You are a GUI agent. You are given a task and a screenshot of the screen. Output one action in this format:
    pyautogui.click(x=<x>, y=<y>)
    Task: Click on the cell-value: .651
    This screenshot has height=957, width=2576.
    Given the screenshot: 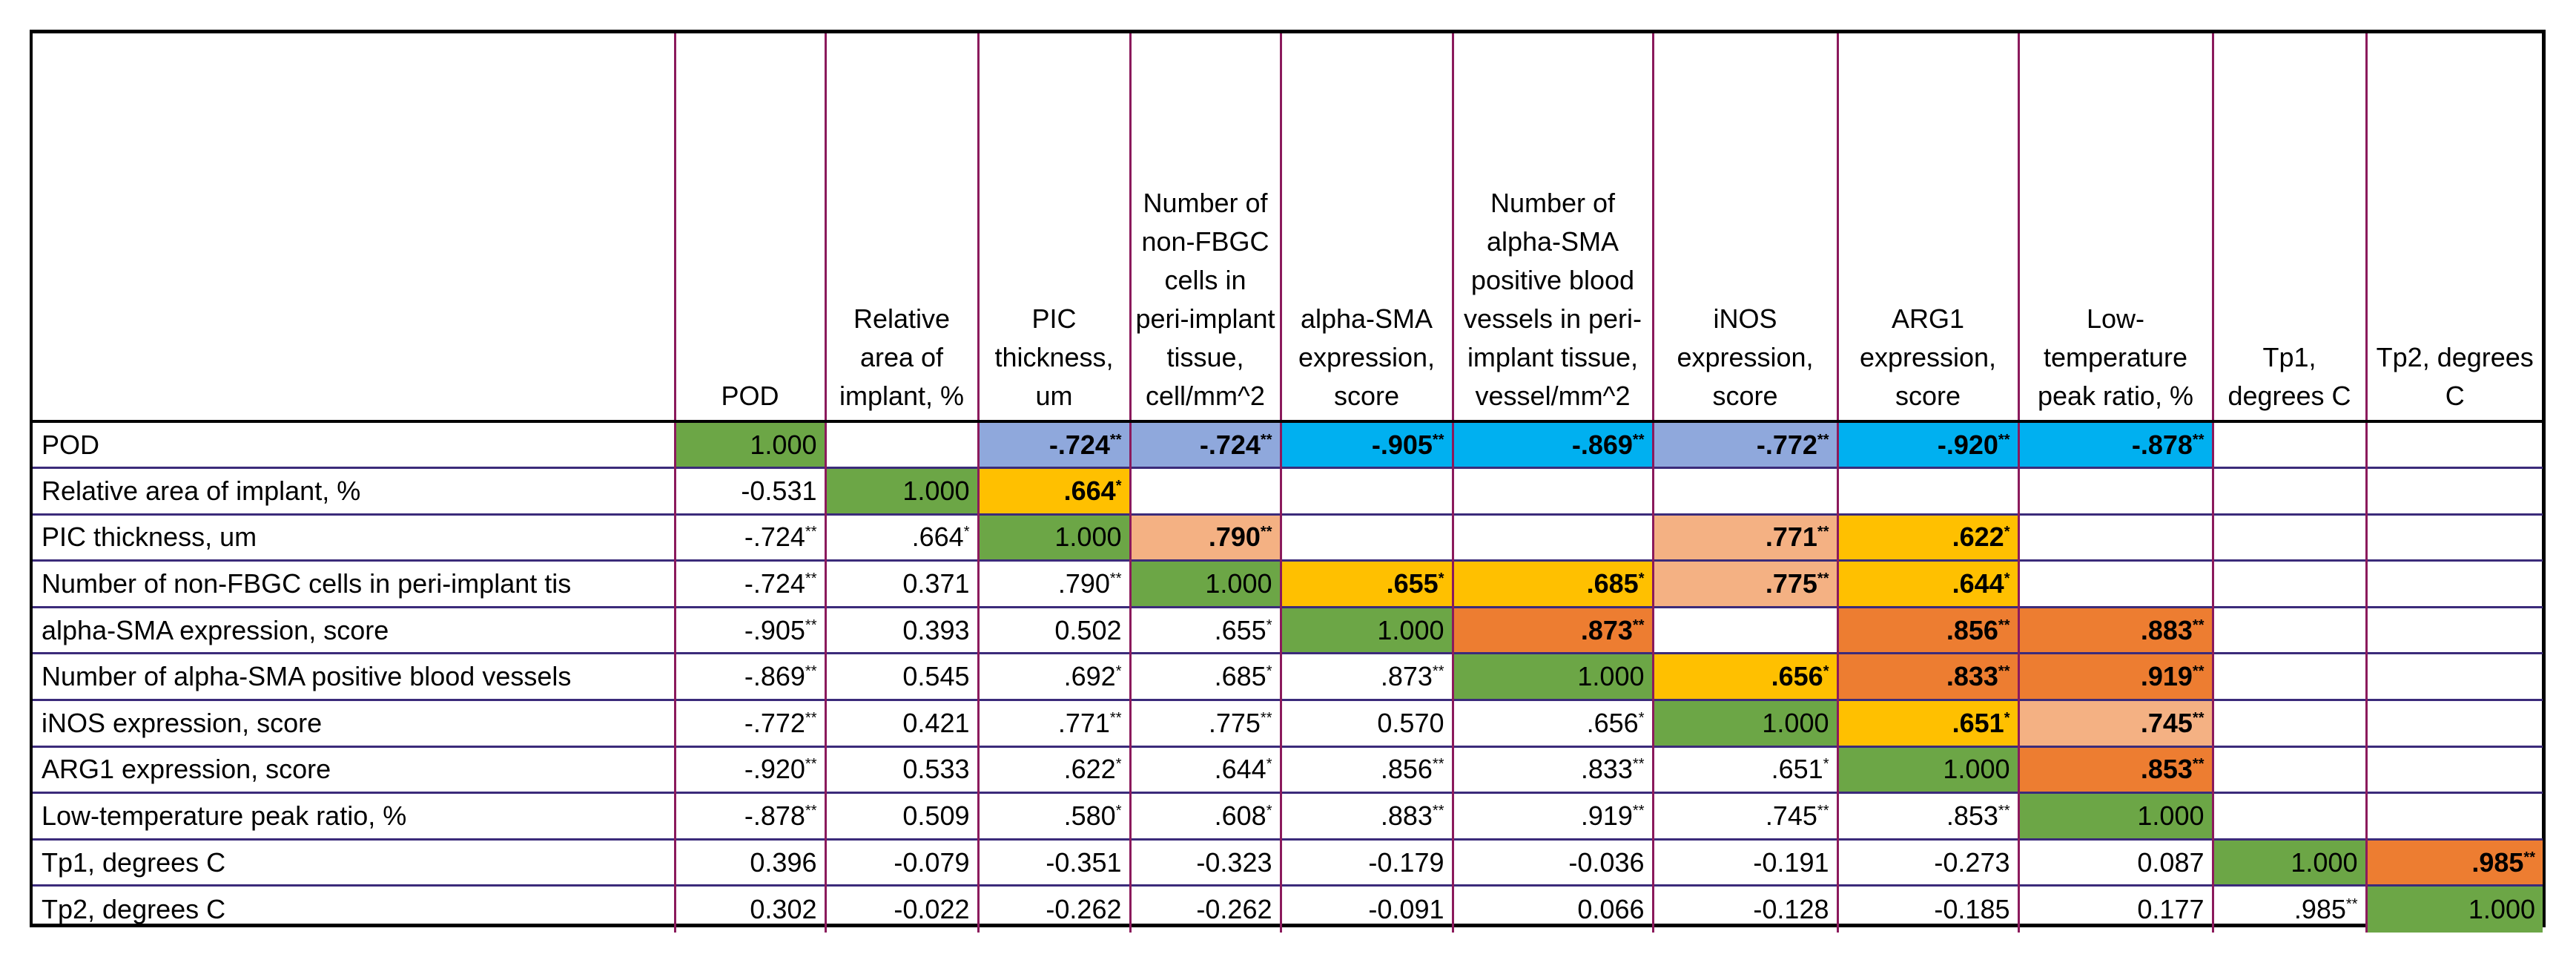 What is the action you would take?
    pyautogui.click(x=1797, y=770)
    